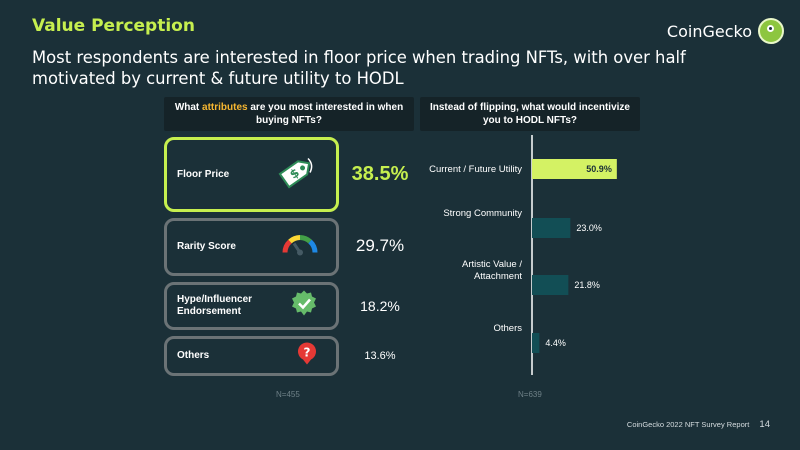 The image size is (800, 450). Describe the element at coordinates (688, 424) in the screenshot. I see `footer-report-text: CoinGecko 2022 NFT Survey Report` at that location.